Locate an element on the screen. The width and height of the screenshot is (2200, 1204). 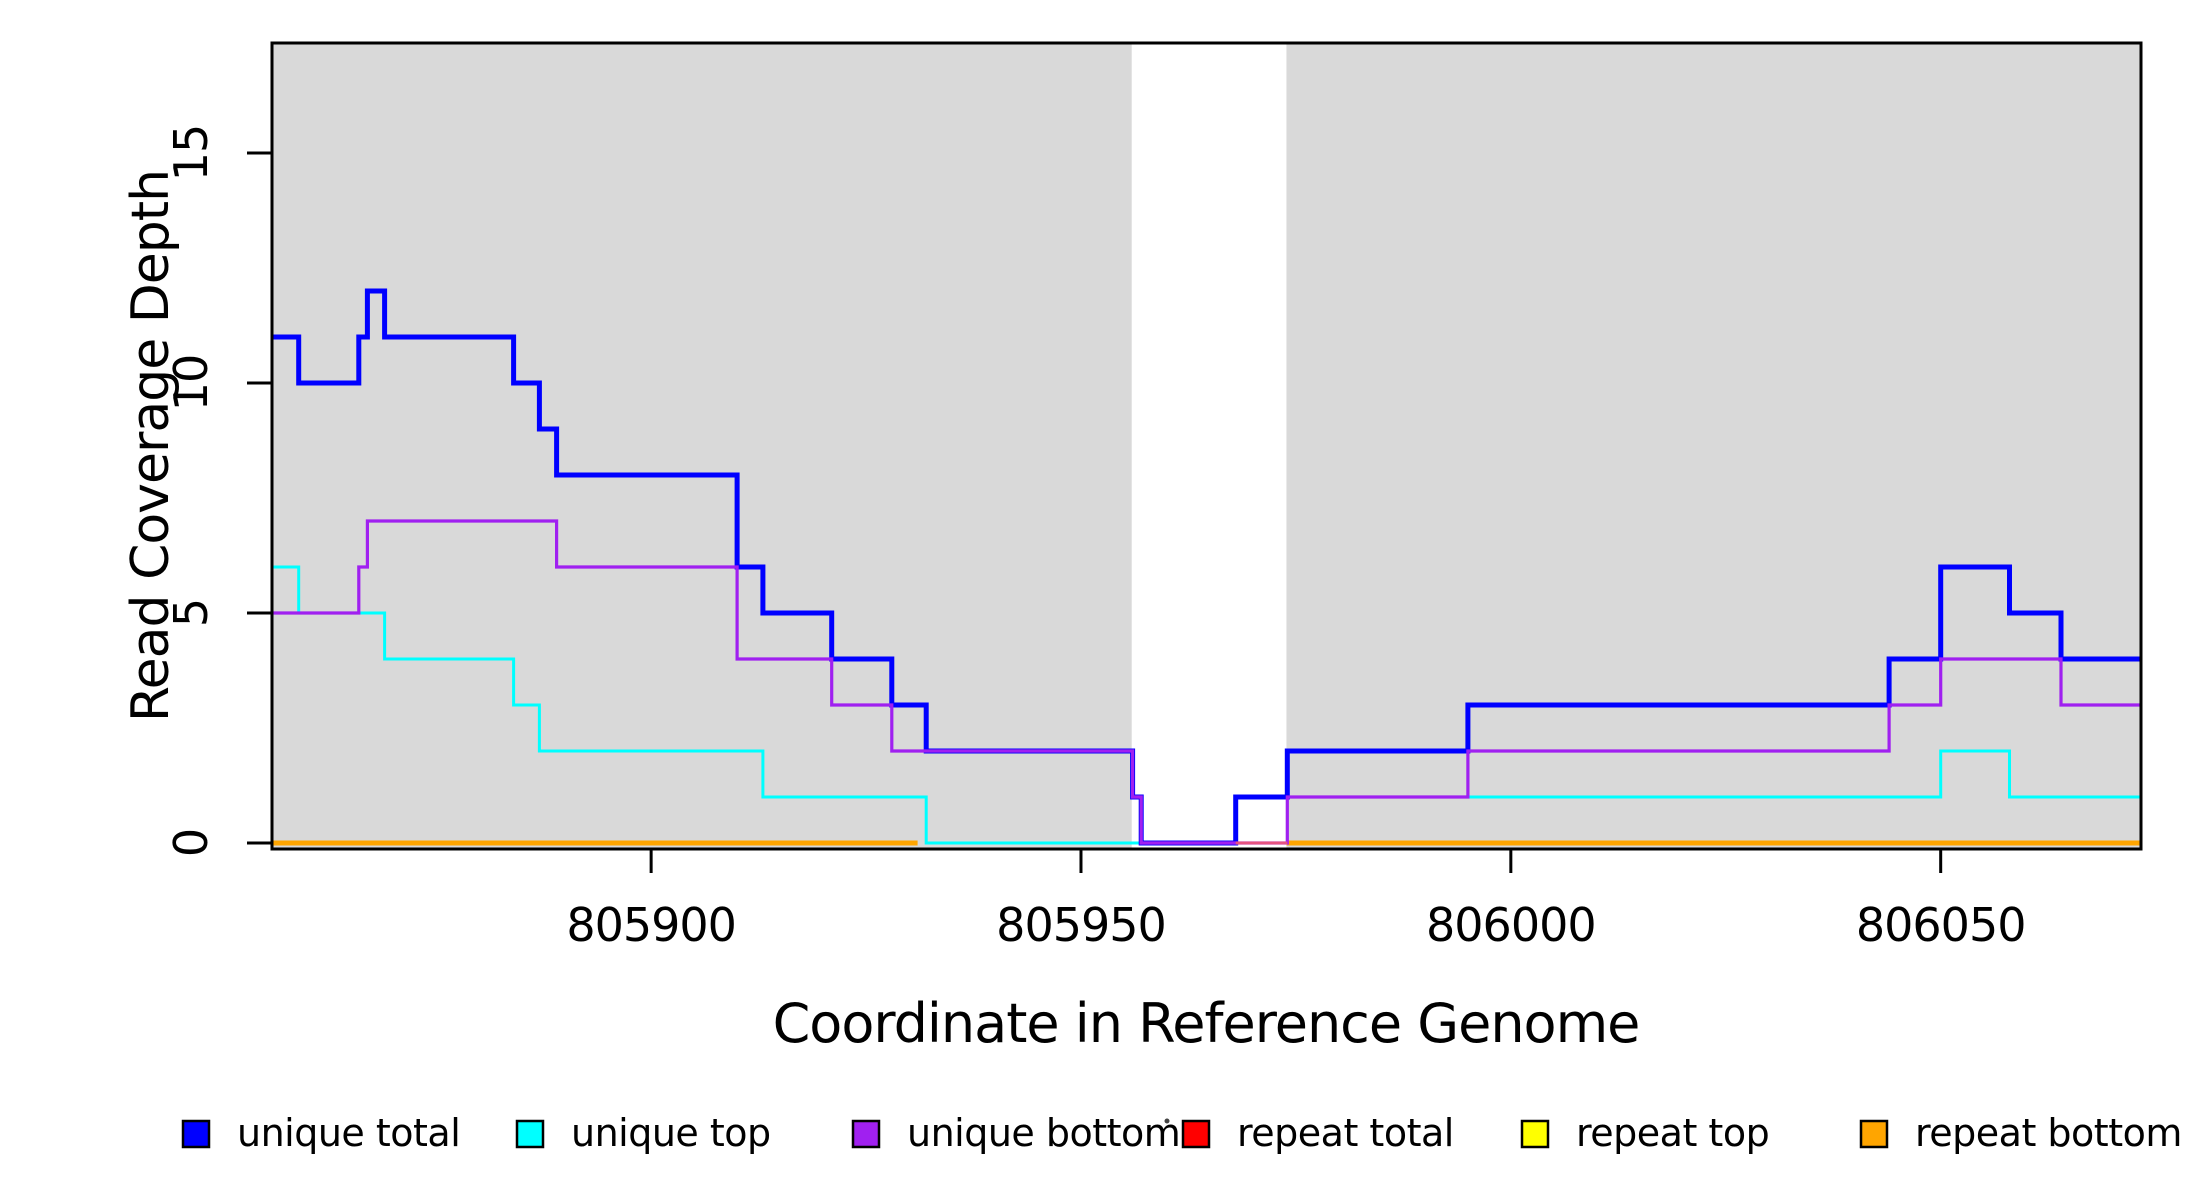
legend-swatch-repeat-top is located at coordinates (1535, 1134).